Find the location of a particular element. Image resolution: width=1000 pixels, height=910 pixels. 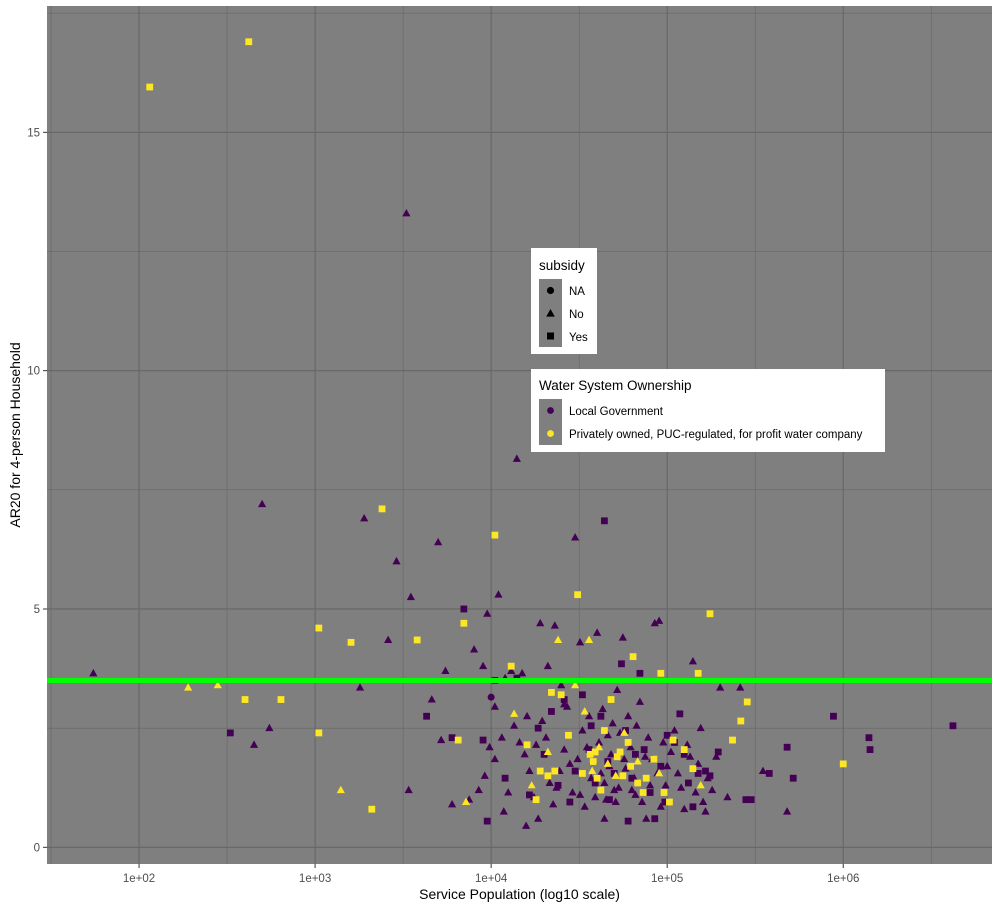

y-tick-label: 0 is located at coordinates (37, 848).